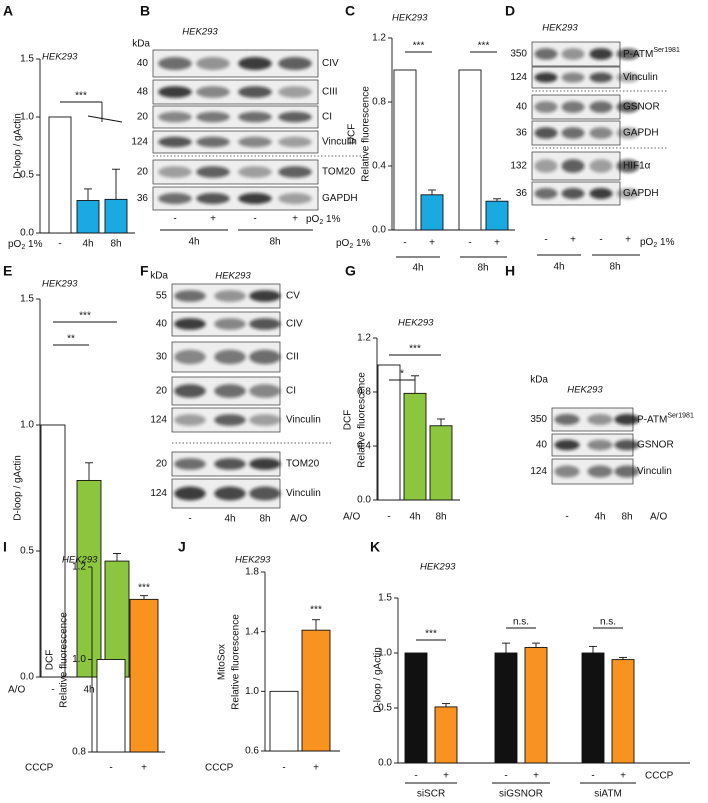  I want to click on blot-strip, so click(235, 198).